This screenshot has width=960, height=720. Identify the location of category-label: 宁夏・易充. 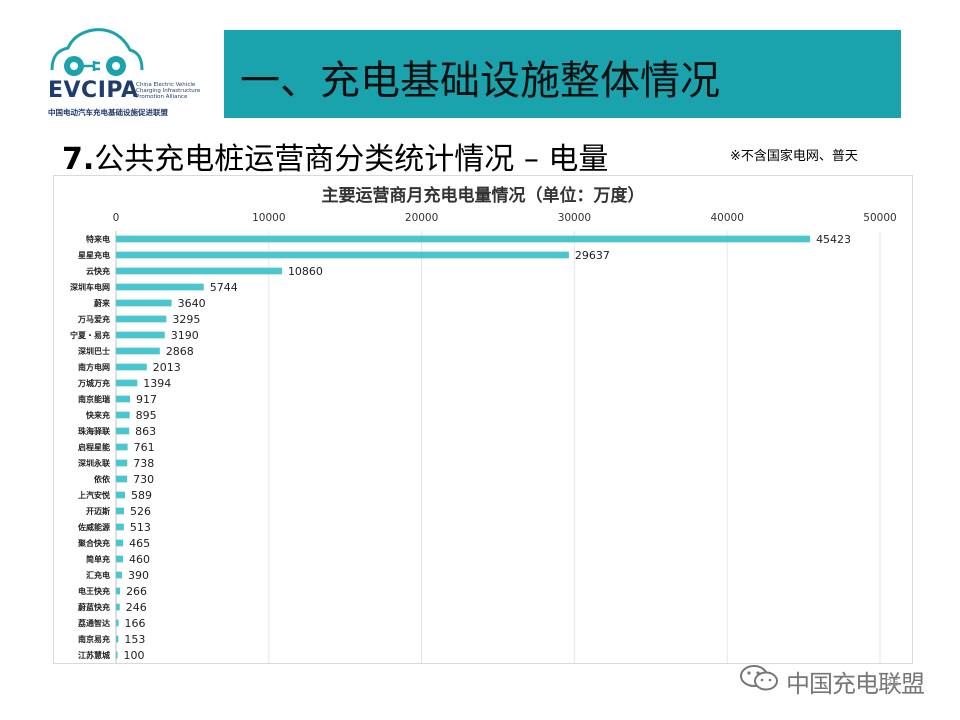
(90, 335).